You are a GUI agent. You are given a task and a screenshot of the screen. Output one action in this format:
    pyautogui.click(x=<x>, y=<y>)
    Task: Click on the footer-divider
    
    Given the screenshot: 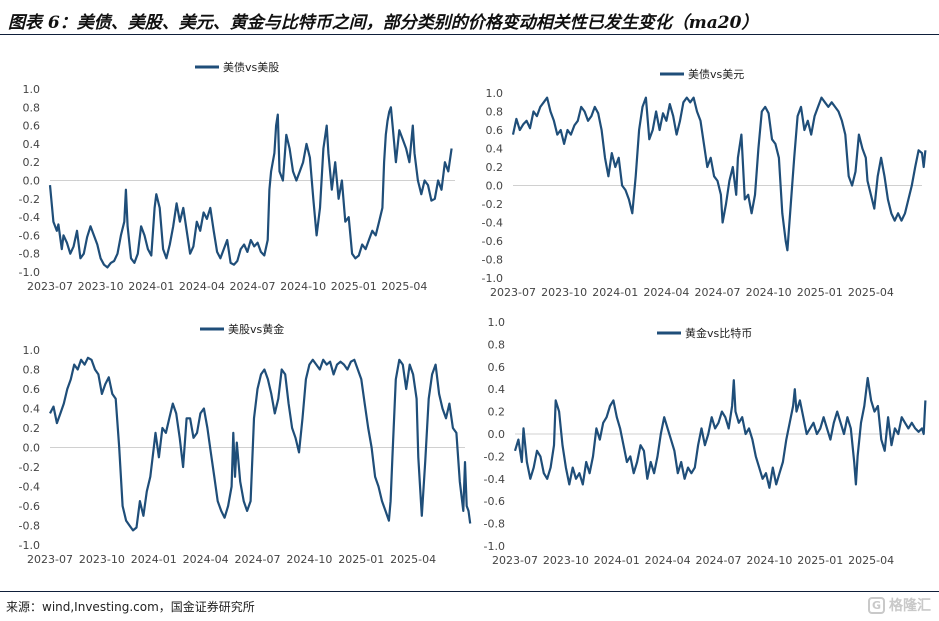 What is the action you would take?
    pyautogui.click(x=469, y=591)
    